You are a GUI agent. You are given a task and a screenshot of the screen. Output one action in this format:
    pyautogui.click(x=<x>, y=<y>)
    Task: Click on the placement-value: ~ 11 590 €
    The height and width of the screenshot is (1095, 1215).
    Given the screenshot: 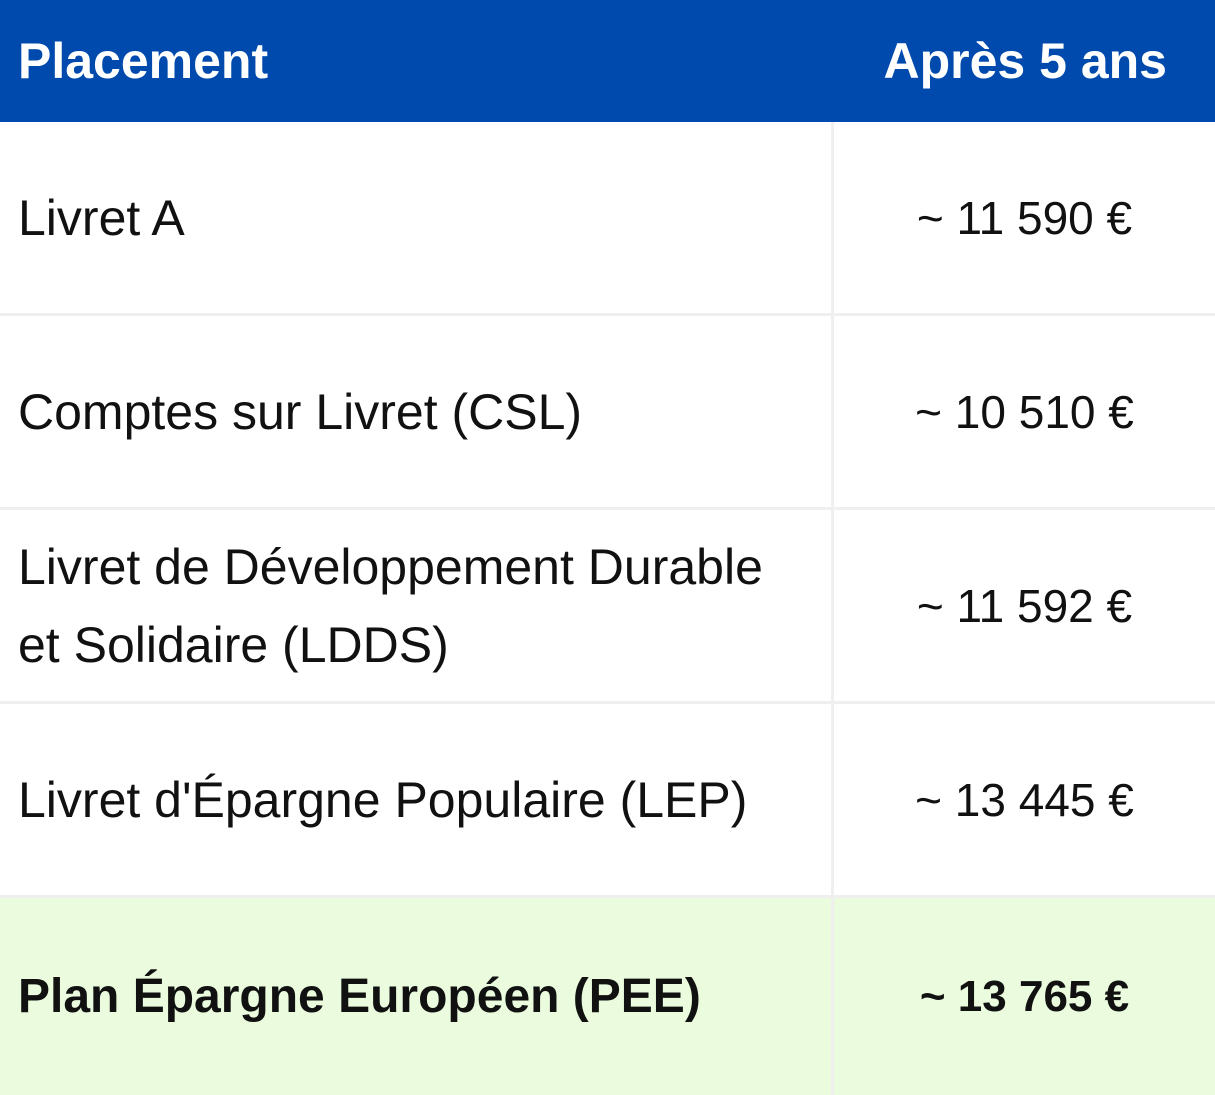 What is the action you would take?
    pyautogui.click(x=1024, y=217)
    